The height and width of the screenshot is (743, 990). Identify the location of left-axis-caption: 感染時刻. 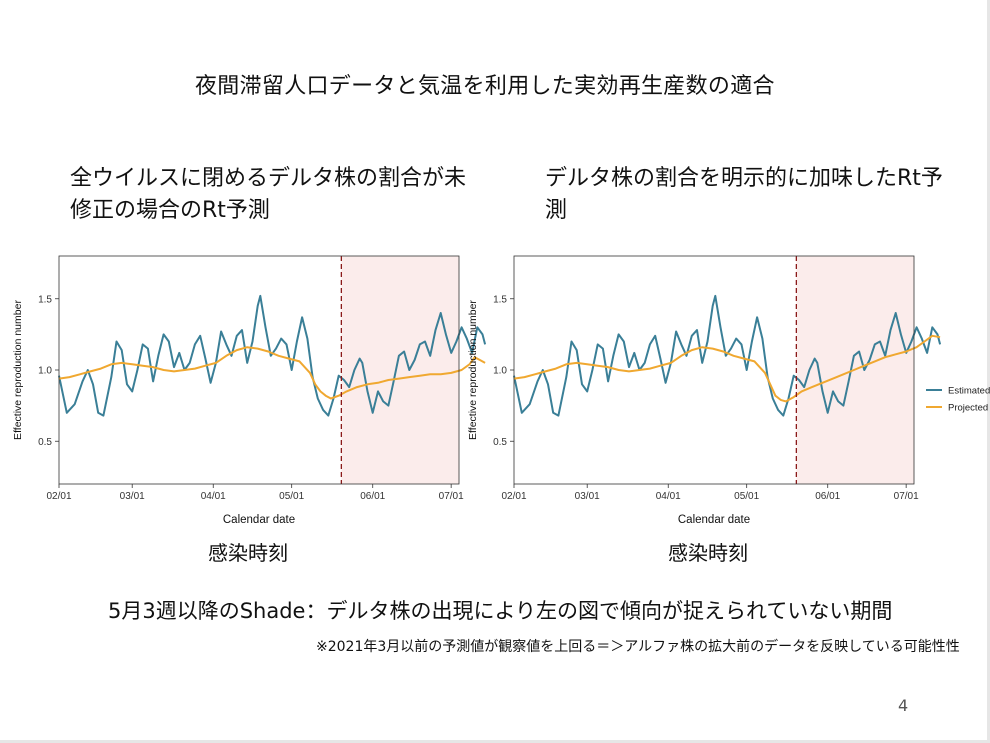
(248, 553).